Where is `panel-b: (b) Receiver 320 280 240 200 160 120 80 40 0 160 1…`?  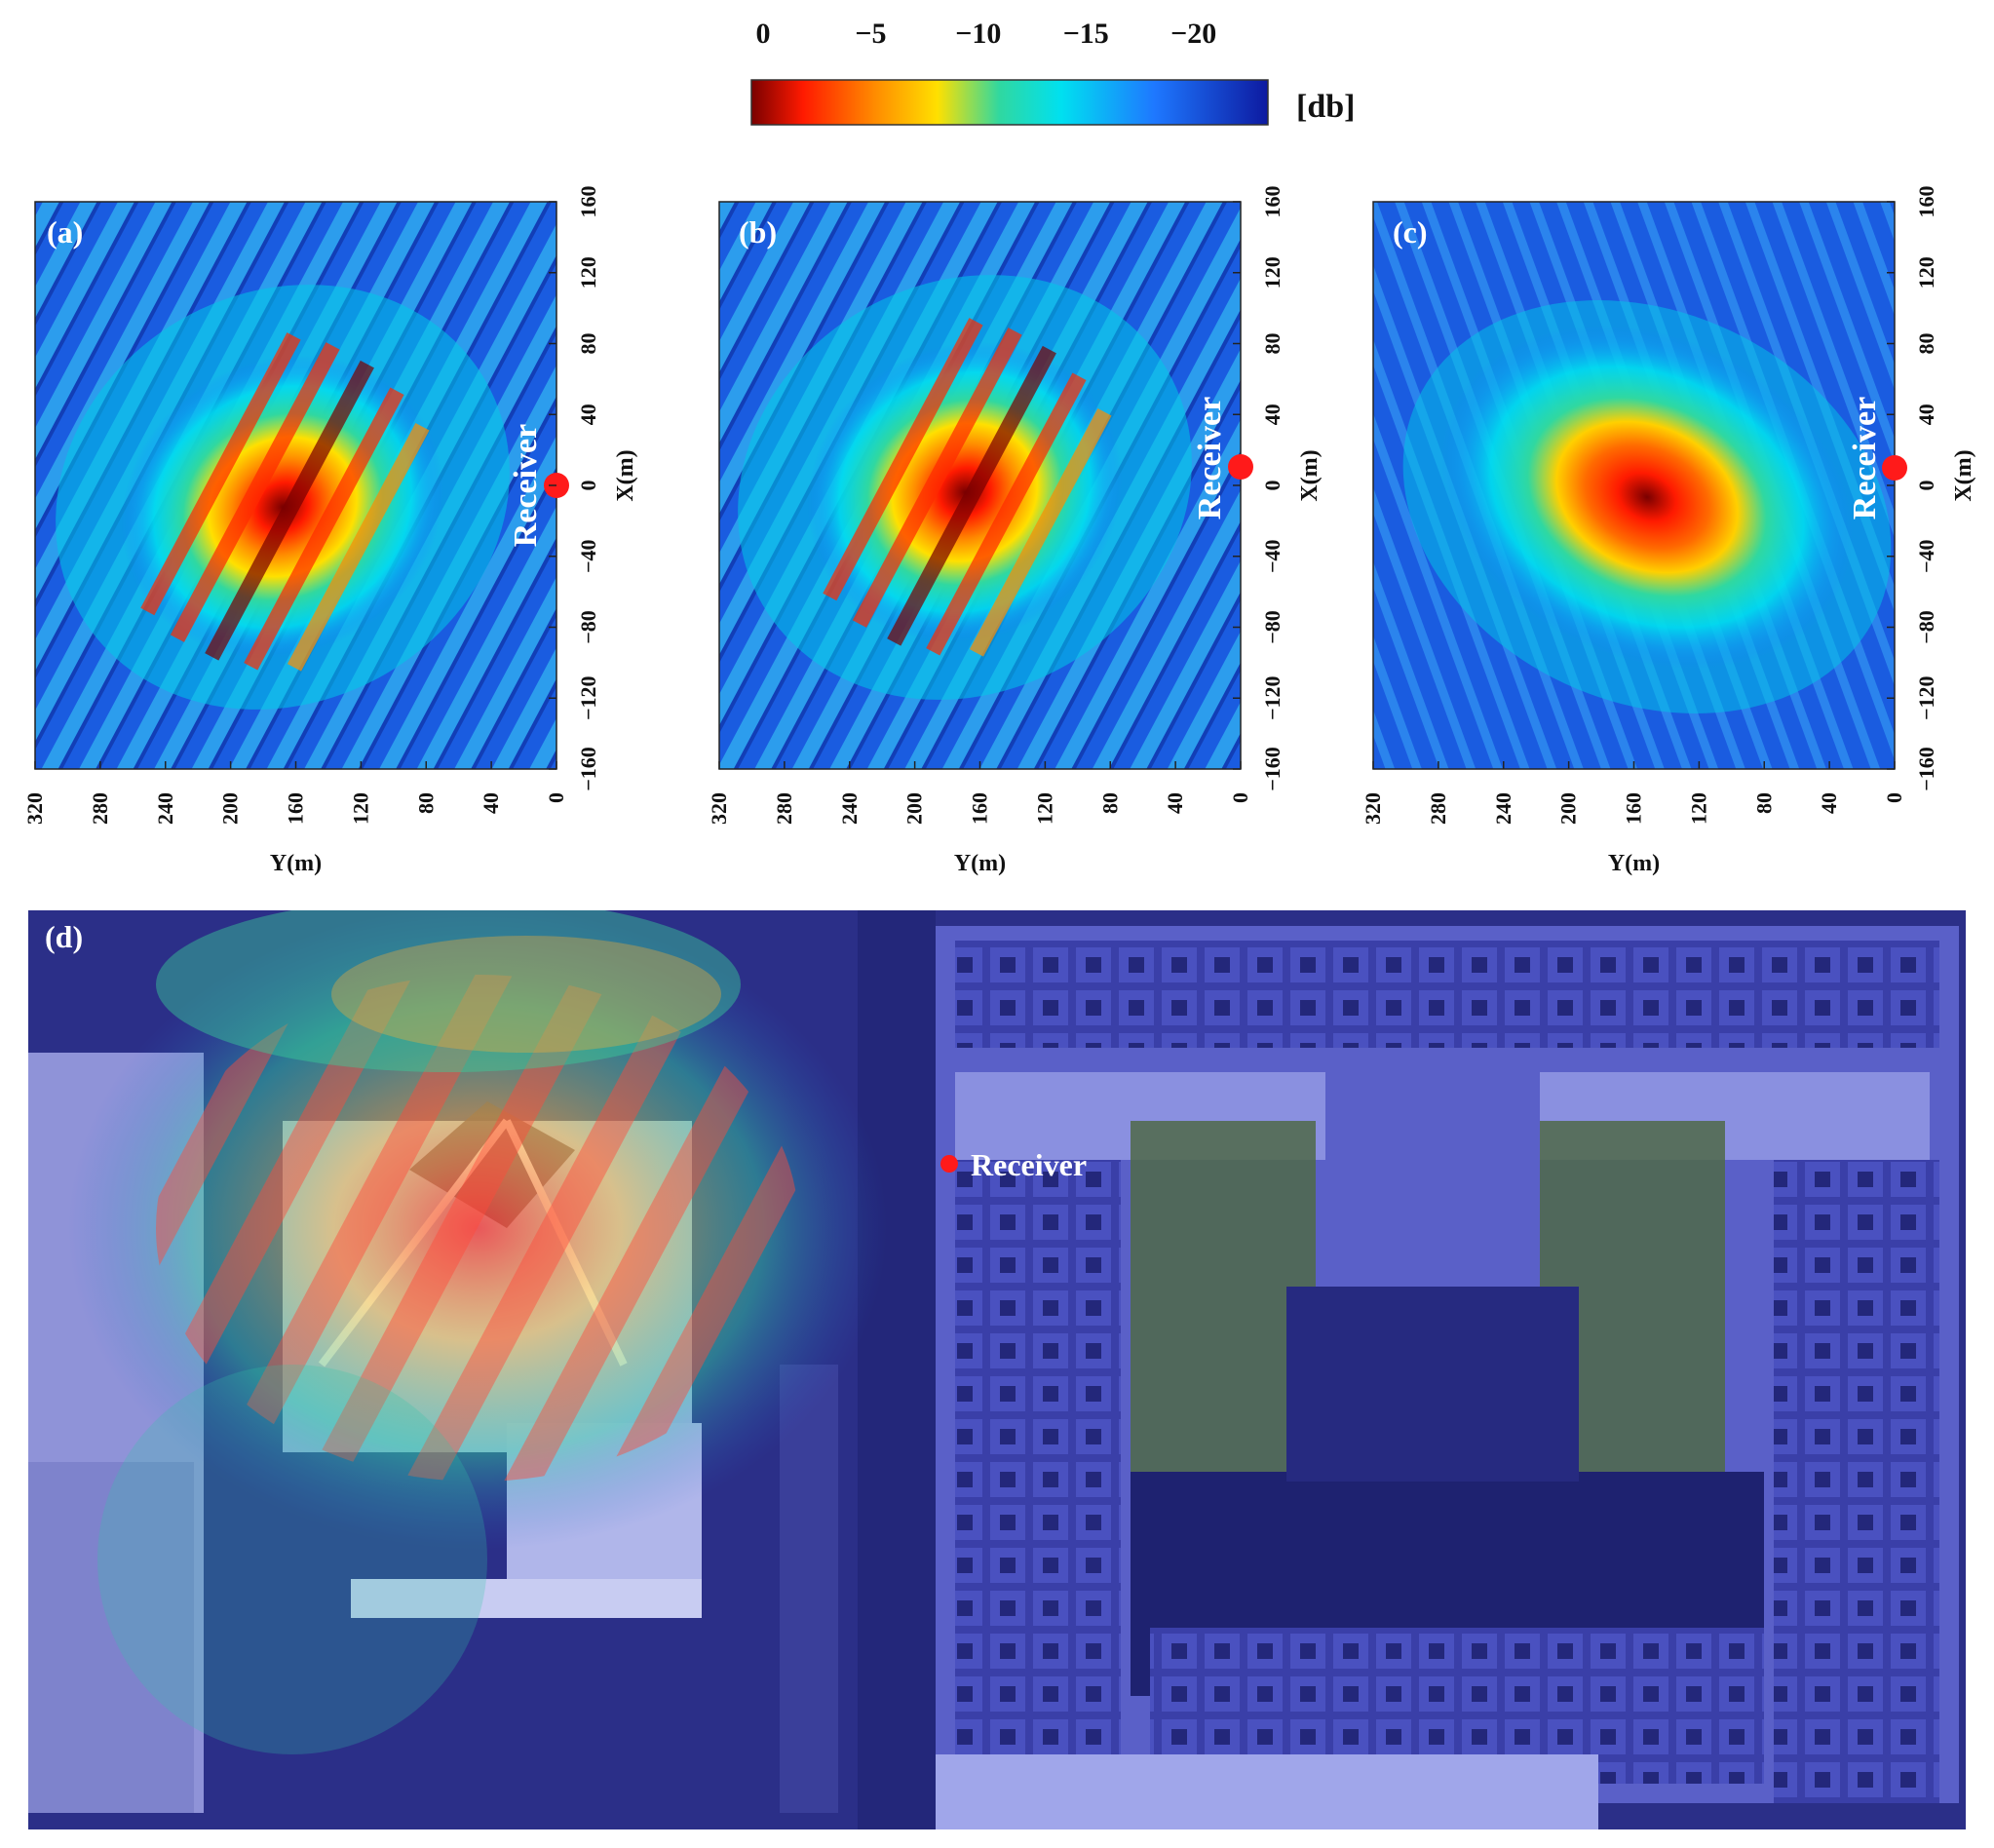 panel-b: (b) Receiver 320 280 240 200 160 120 80 40 0 160 1… is located at coordinates (1015, 531).